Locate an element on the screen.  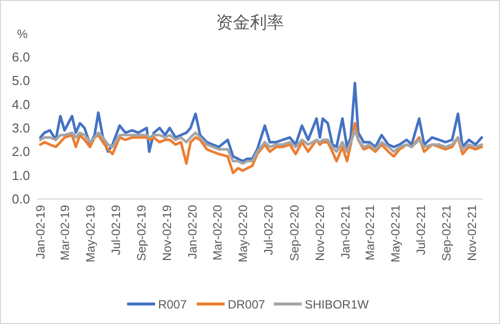
x-tick-label: Sep-02-21 is located at coordinates (447, 233).